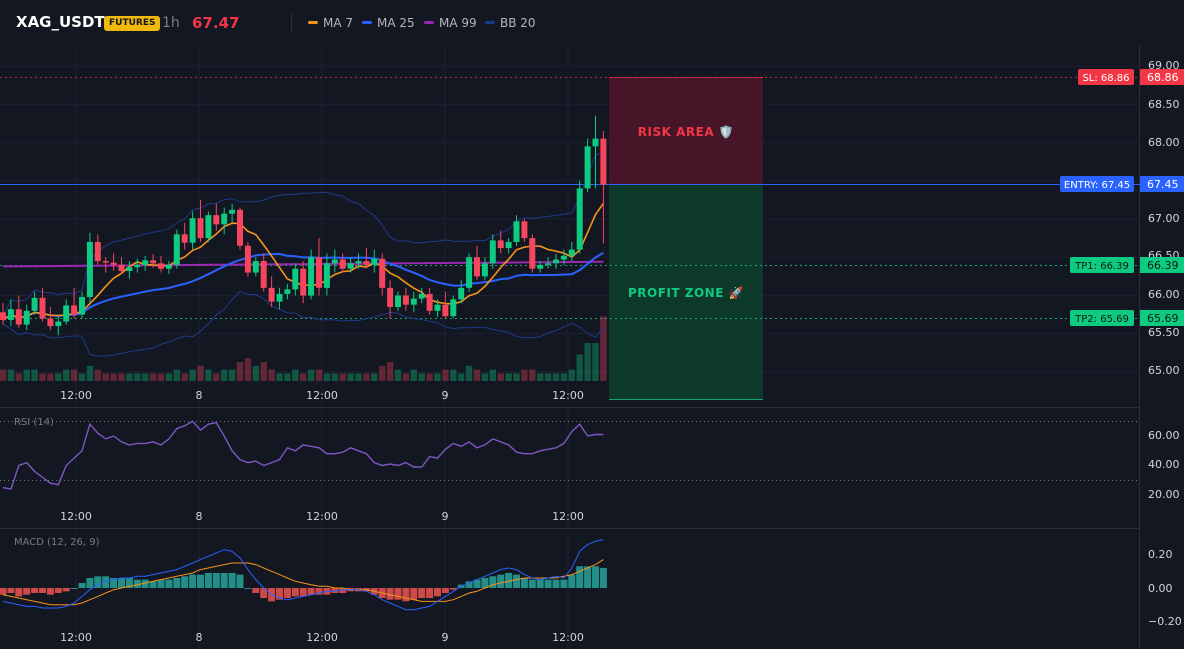 Image resolution: width=1184 pixels, height=649 pixels. What do you see at coordinates (34, 422) in the screenshot?
I see `rsi-title: RSI (14)` at bounding box center [34, 422].